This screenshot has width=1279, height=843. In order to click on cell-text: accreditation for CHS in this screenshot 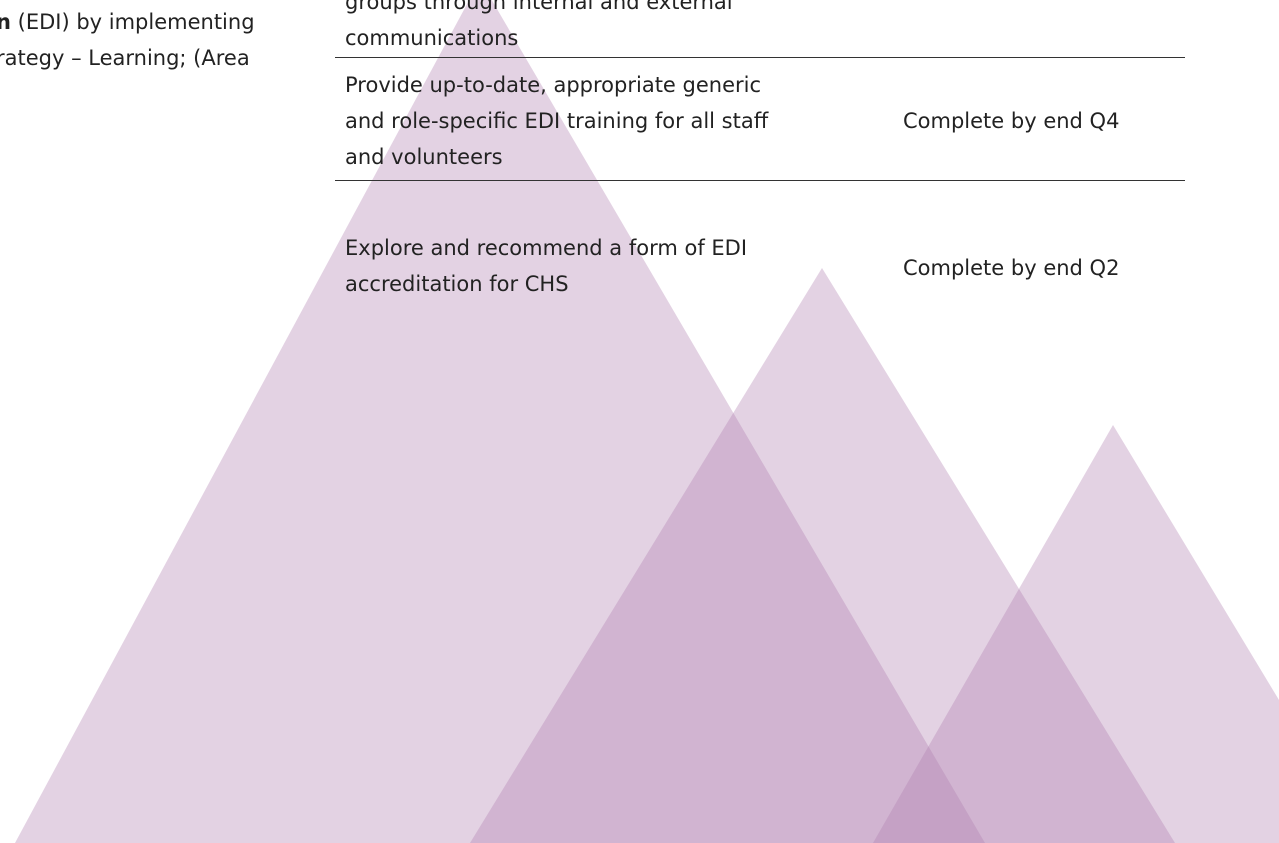, I will do `click(457, 284)`.